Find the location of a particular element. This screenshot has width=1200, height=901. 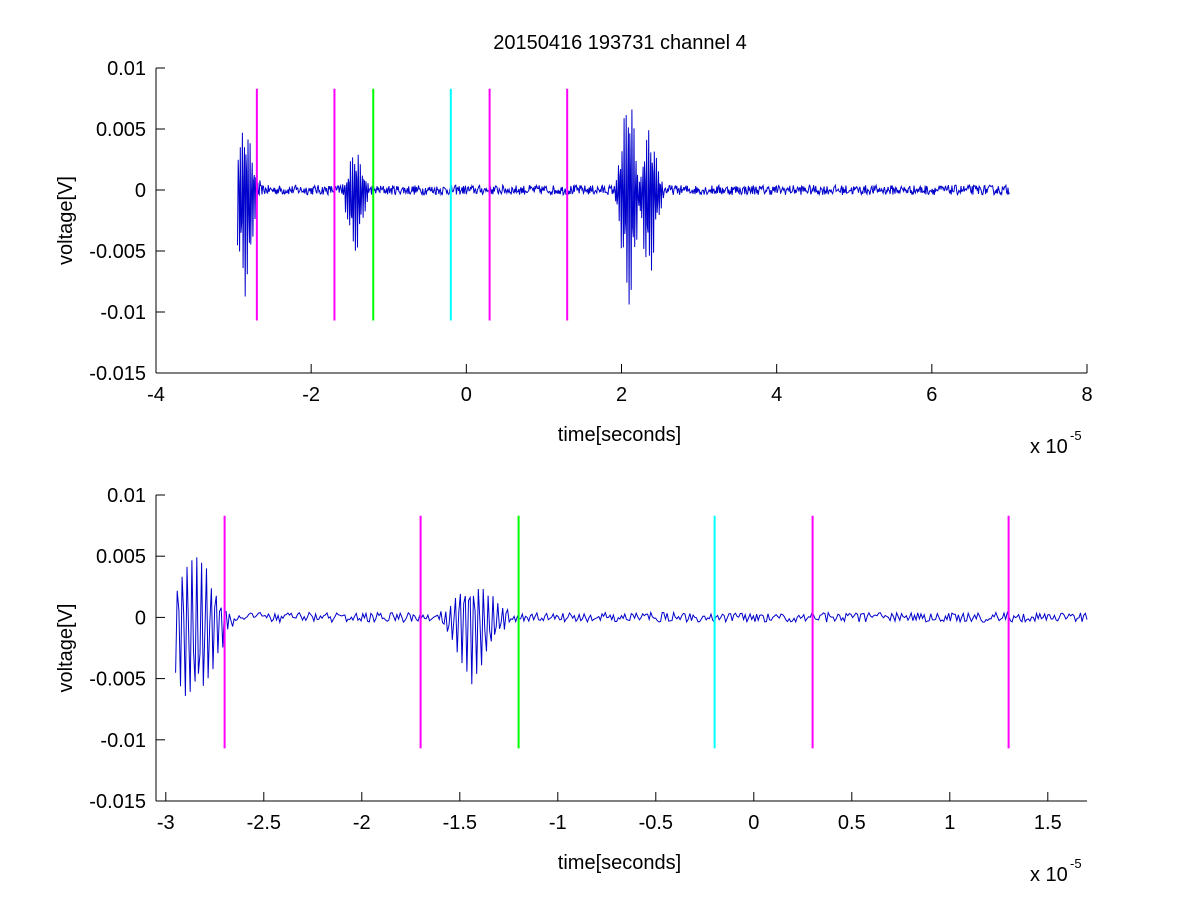

x-tick-label: -1 is located at coordinates (558, 823).